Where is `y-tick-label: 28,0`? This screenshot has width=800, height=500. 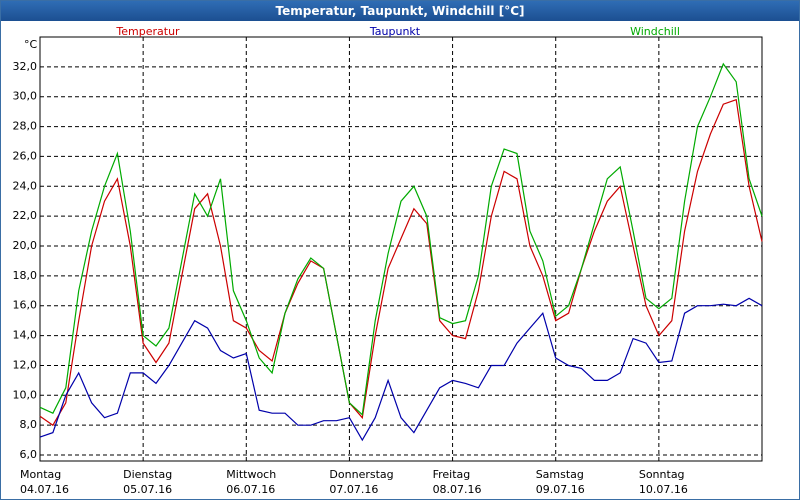 y-tick-label: 28,0 is located at coordinates (25, 126).